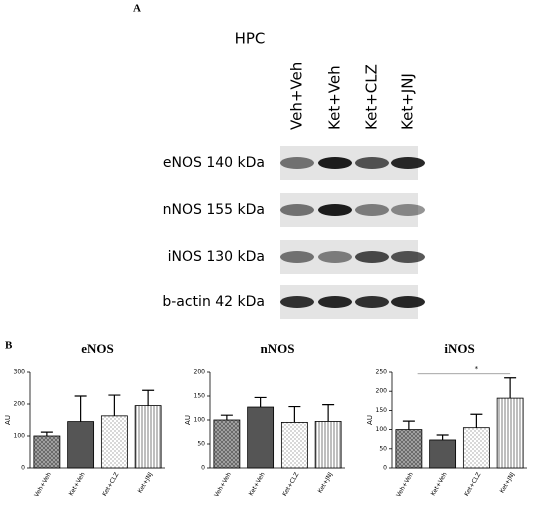 The width and height of the screenshot is (550, 507). What do you see at coordinates (372, 97) in the screenshot?
I see `lane-label: Ket+CLZ` at bounding box center [372, 97].